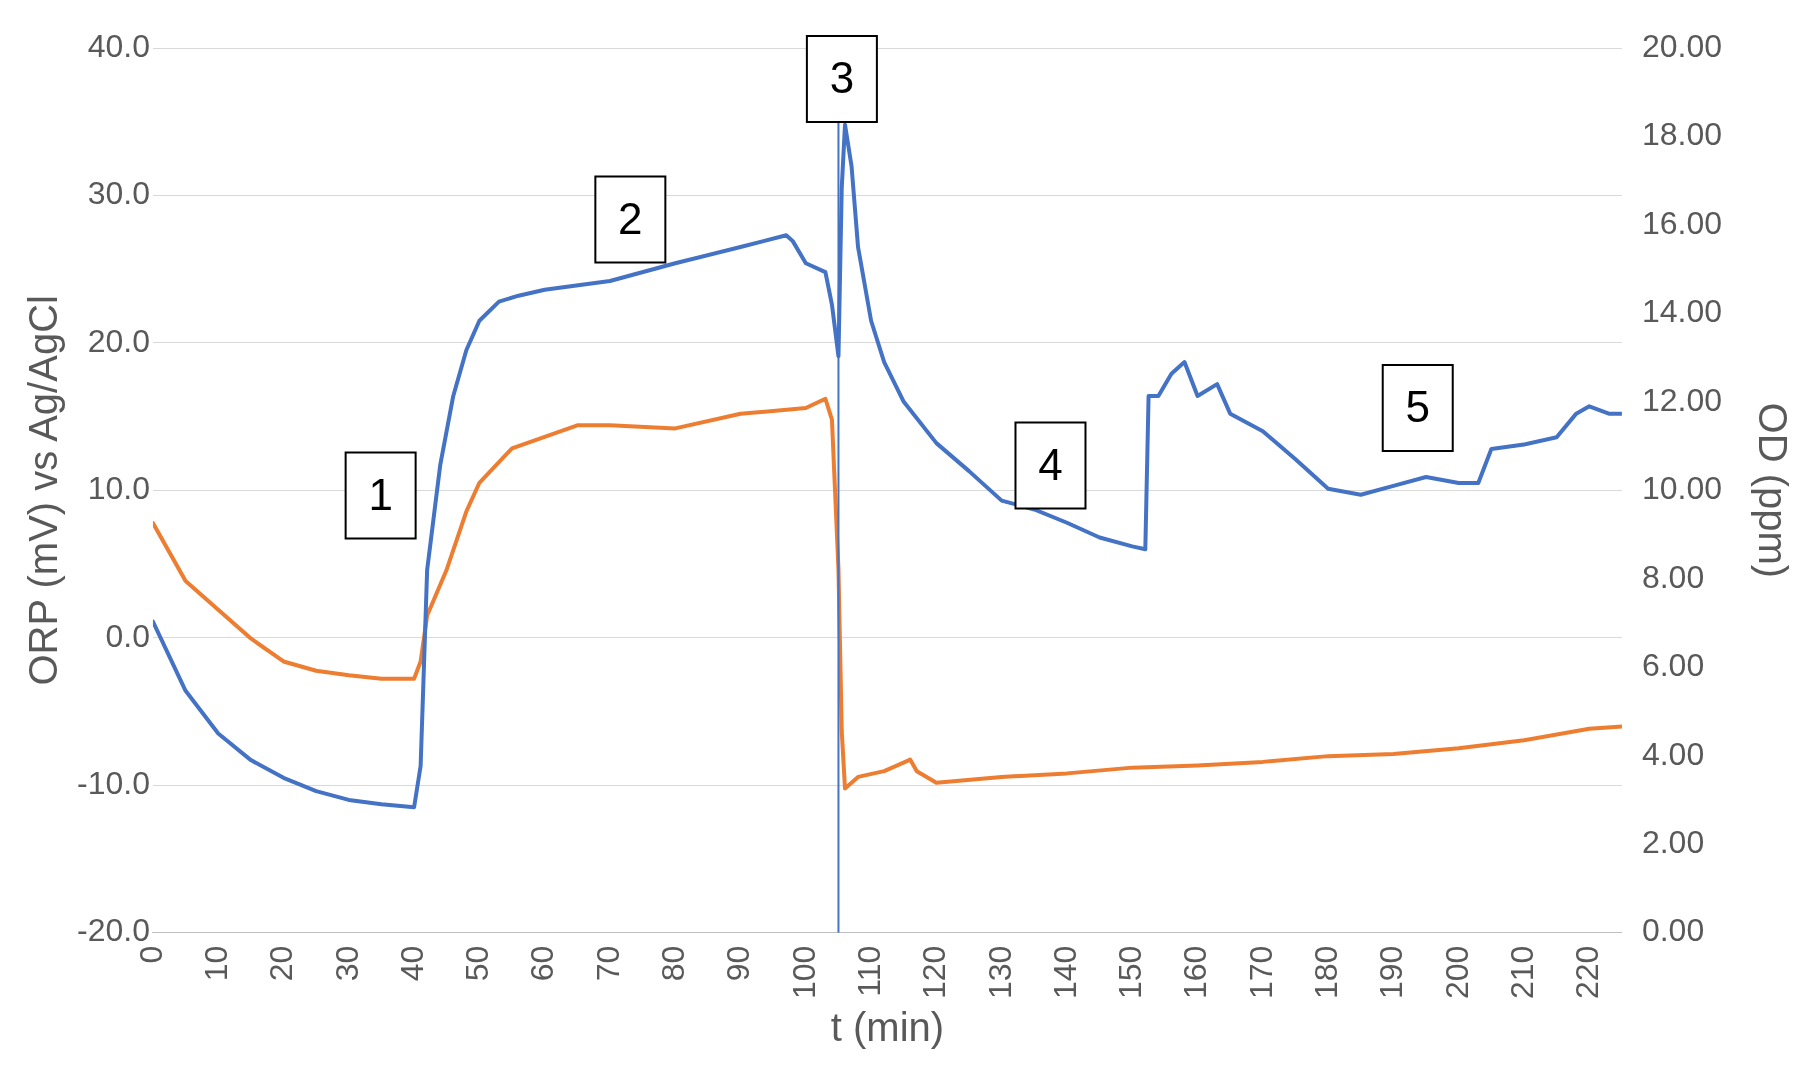 This screenshot has width=1818, height=1068. What do you see at coordinates (842, 78) in the screenshot?
I see `annotation: 3` at bounding box center [842, 78].